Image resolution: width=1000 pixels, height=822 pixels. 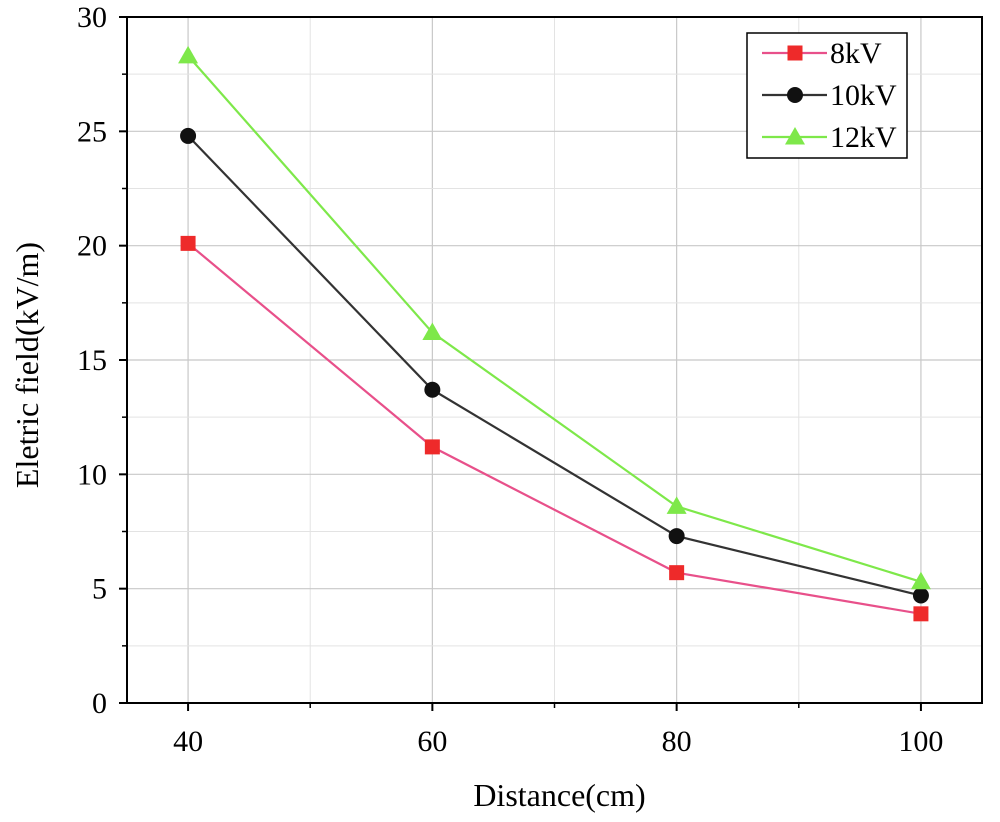 I want to click on y-tick-label: 0, so click(x=99, y=703).